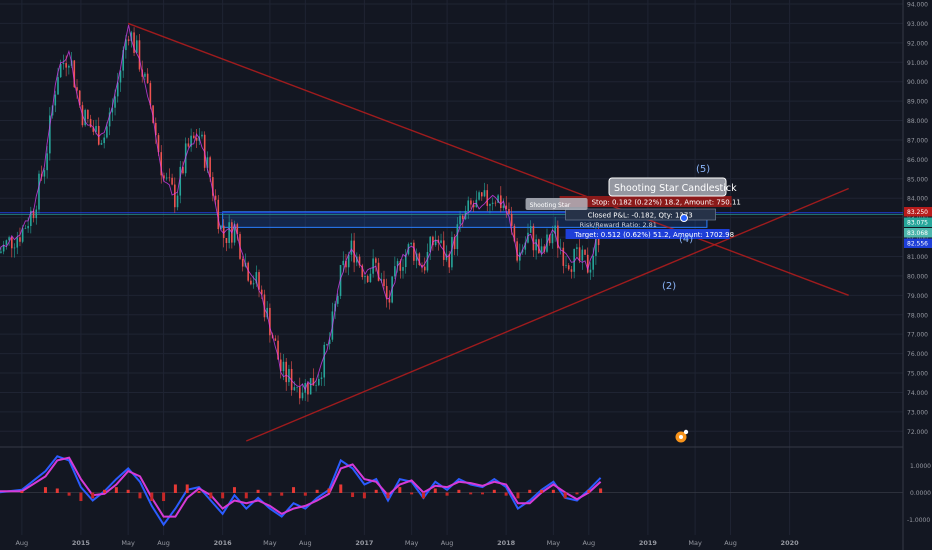 The image size is (932, 550). What do you see at coordinates (917, 140) in the screenshot?
I see `price-tick: 87.000` at bounding box center [917, 140].